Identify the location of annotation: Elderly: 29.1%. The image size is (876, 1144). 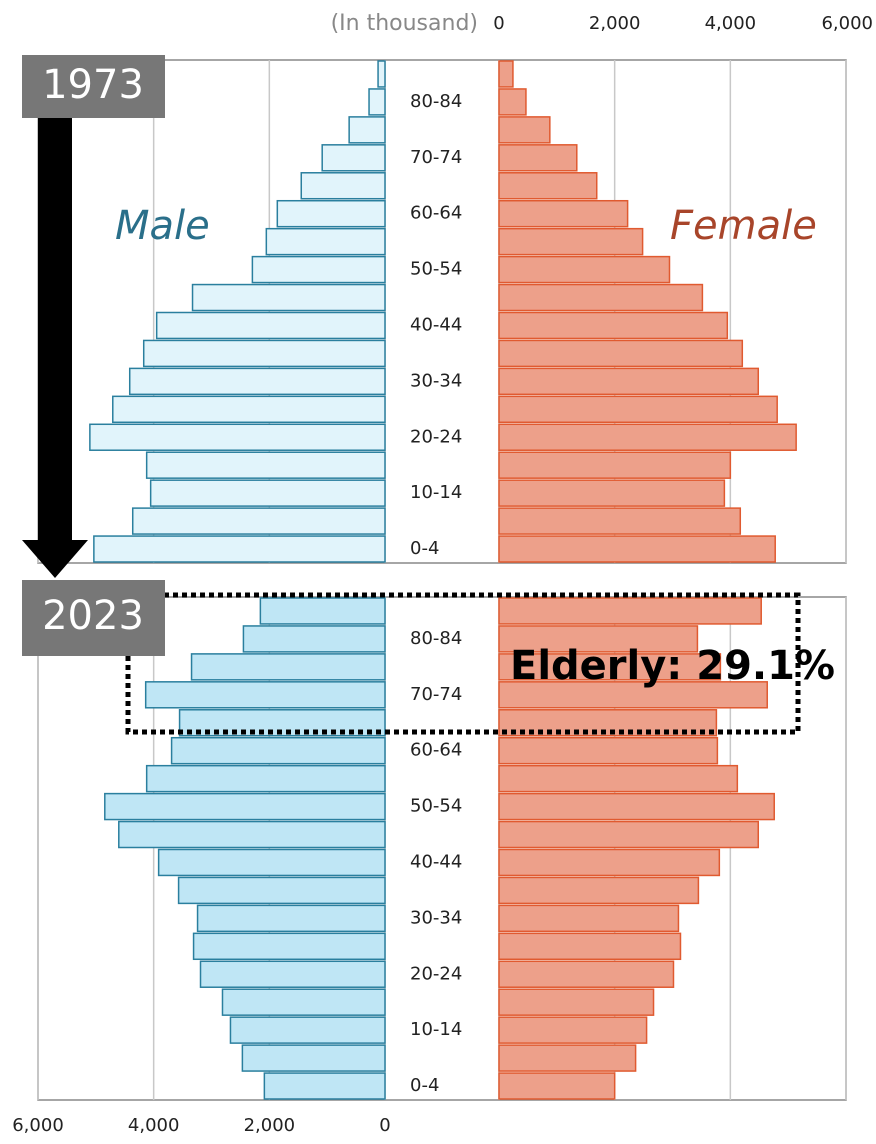
(672, 666).